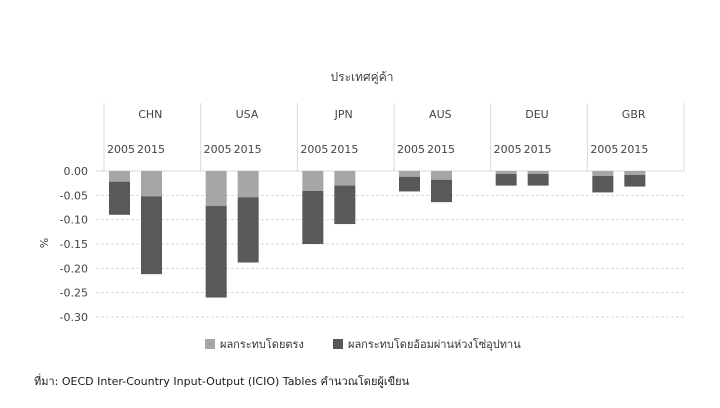 Image resolution: width=720 pixels, height=408 pixels. Describe the element at coordinates (247, 114) in the screenshot. I see `group-label: USA` at that location.